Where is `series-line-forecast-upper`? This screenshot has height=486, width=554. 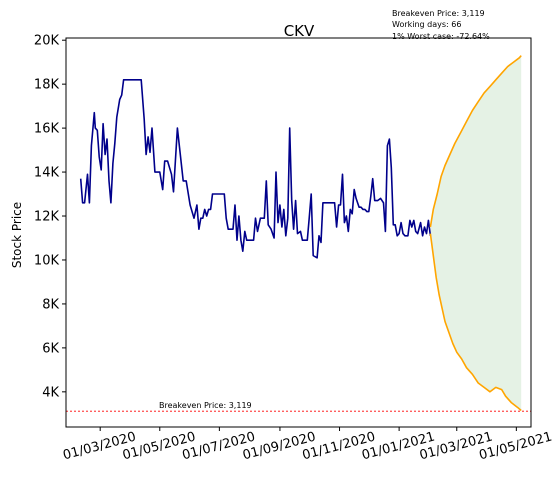
series-line-forecast-upper is located at coordinates (475, 141).